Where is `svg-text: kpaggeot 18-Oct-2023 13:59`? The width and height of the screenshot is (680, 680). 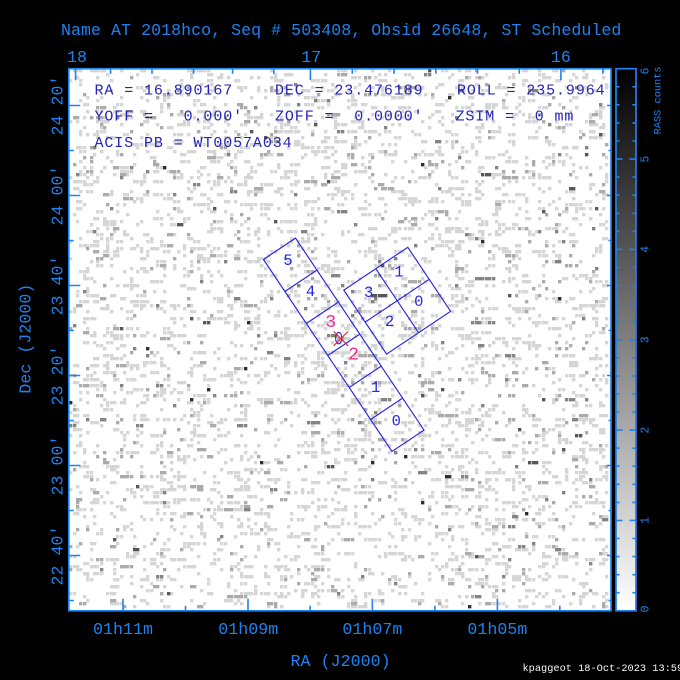 svg-text: kpaggeot 18-Oct-2023 13:59 is located at coordinates (601, 669).